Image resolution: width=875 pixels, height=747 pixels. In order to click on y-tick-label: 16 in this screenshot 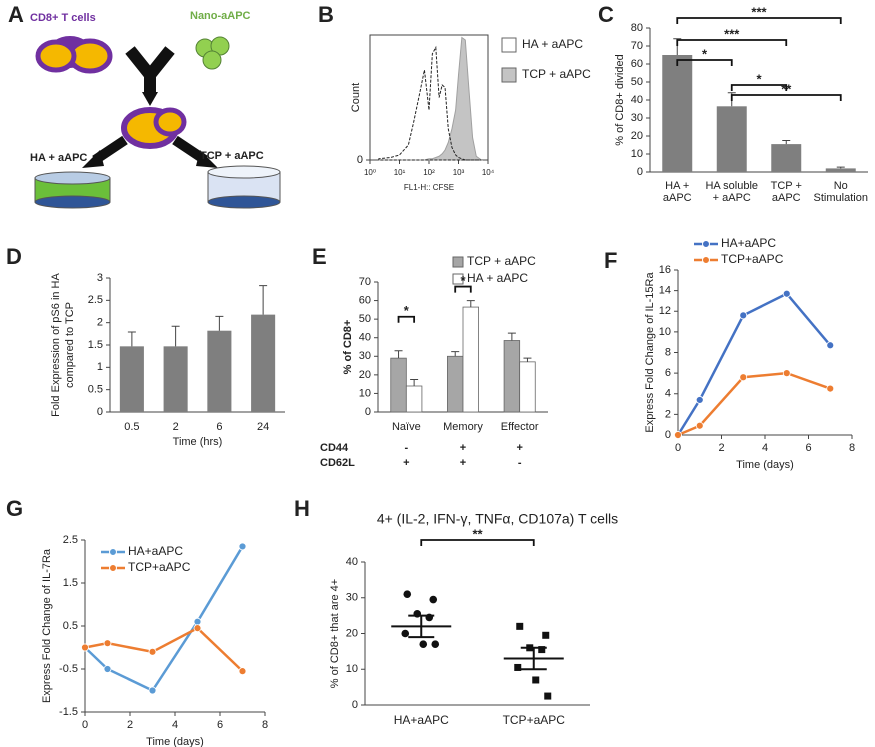, I will do `click(665, 270)`.